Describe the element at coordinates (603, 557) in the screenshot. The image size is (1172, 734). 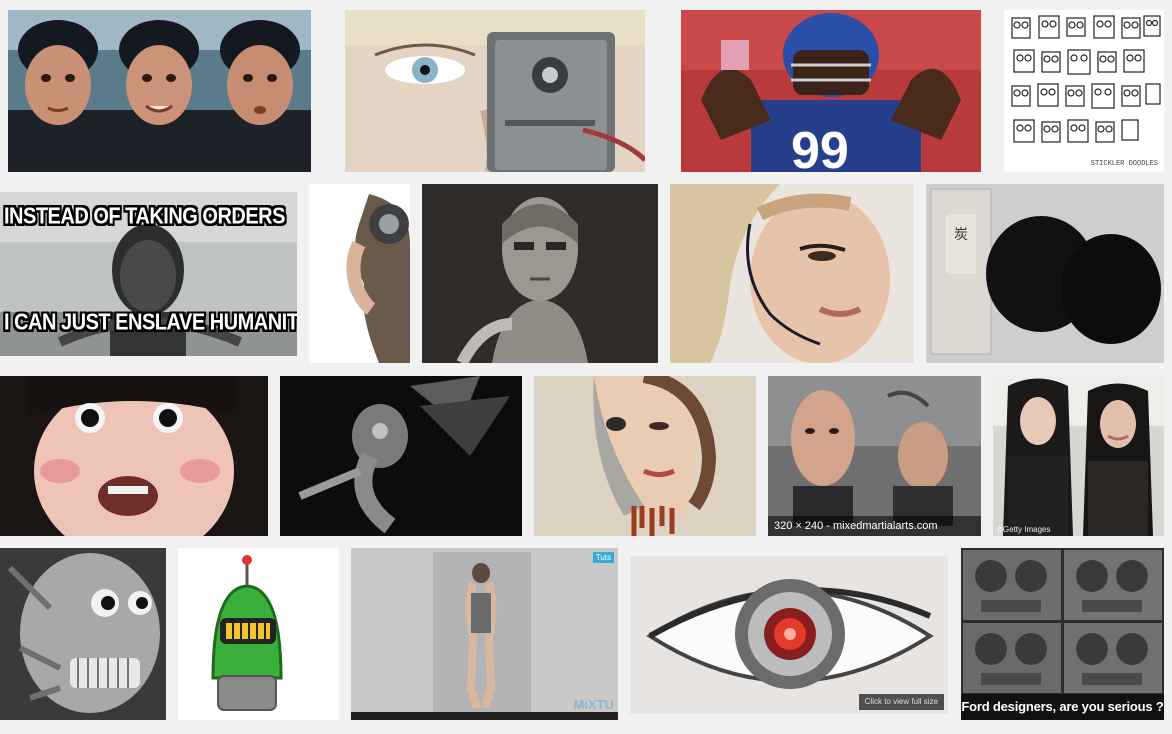
I see `tuts-badge: Tuts` at that location.